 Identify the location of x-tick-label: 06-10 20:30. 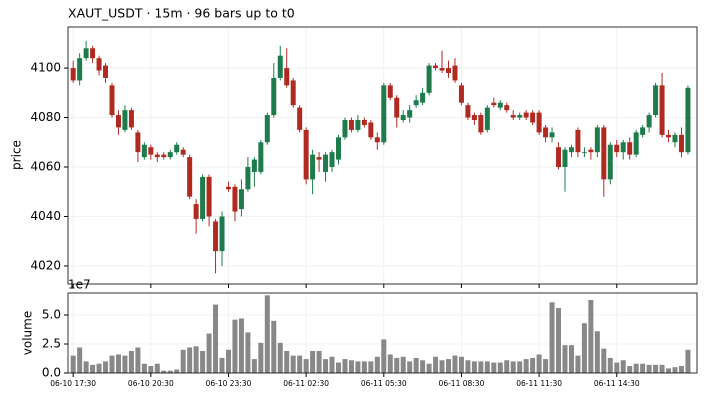
(151, 383).